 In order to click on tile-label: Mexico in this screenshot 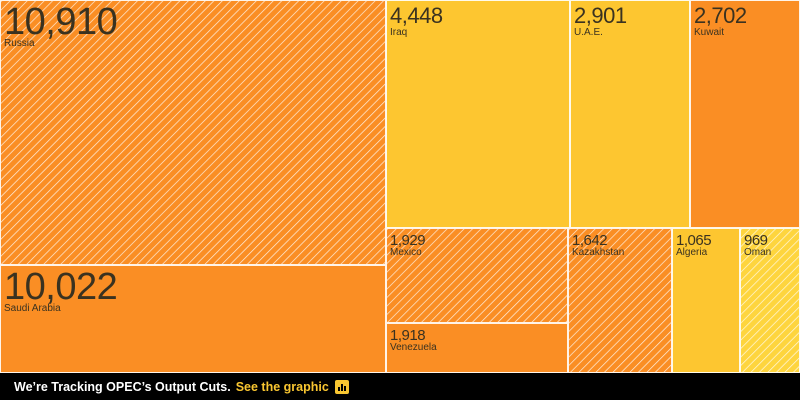, I will do `click(406, 252)`.